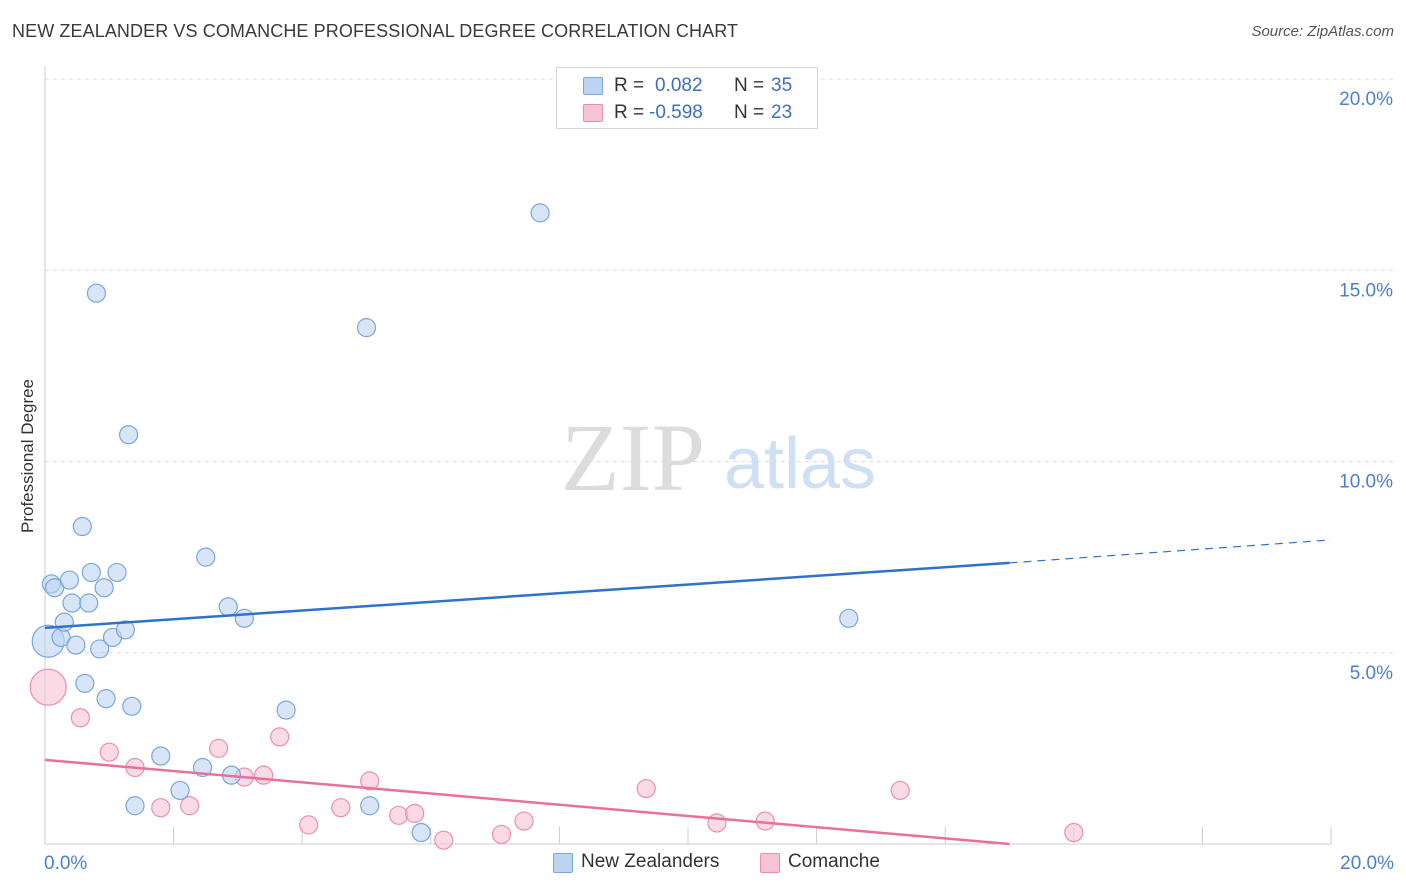 This screenshot has width=1406, height=892. What do you see at coordinates (593, 86) in the screenshot?
I see `legend-swatch-blue` at bounding box center [593, 86].